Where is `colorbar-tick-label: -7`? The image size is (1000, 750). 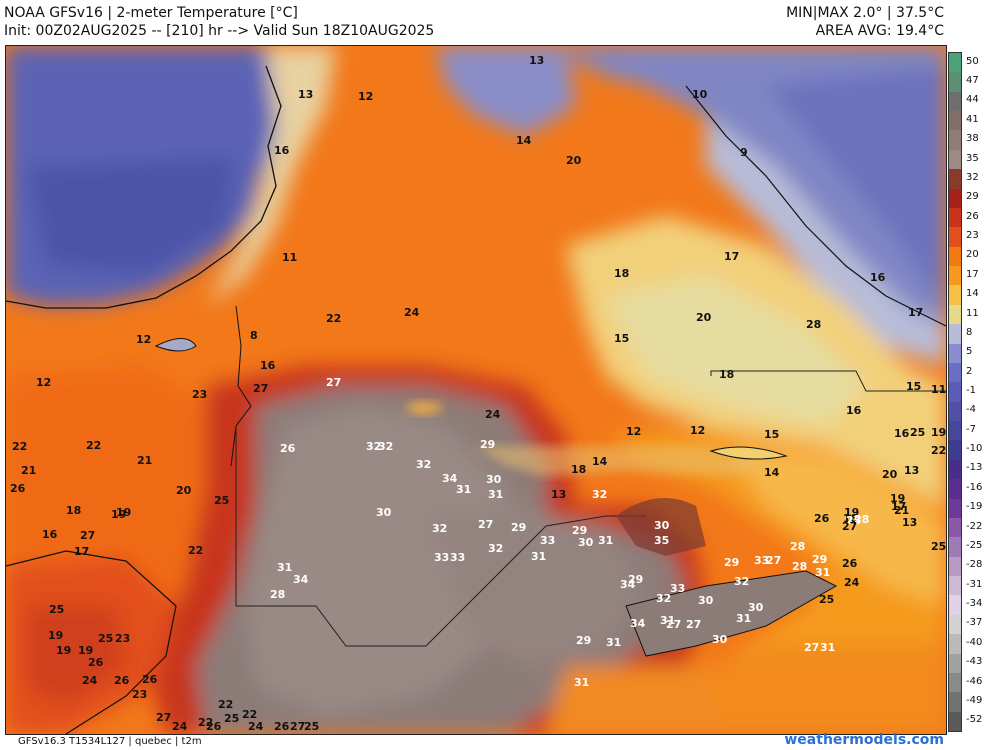 colorbar-tick-label: -7 is located at coordinates (971, 429).